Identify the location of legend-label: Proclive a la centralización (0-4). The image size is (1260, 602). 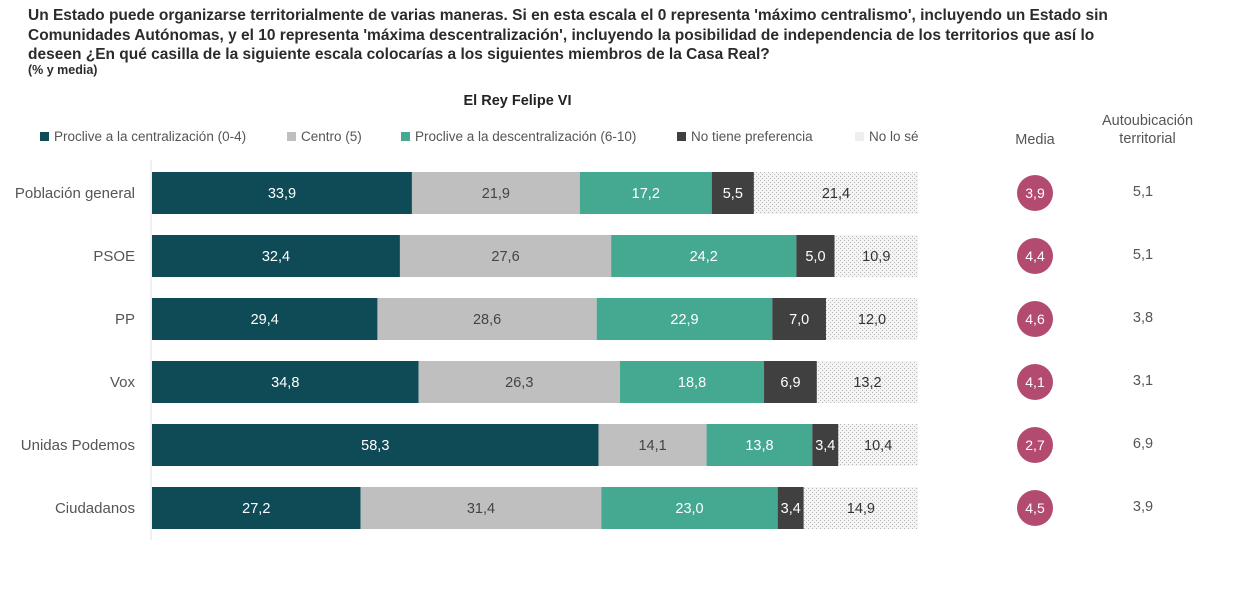
(150, 136).